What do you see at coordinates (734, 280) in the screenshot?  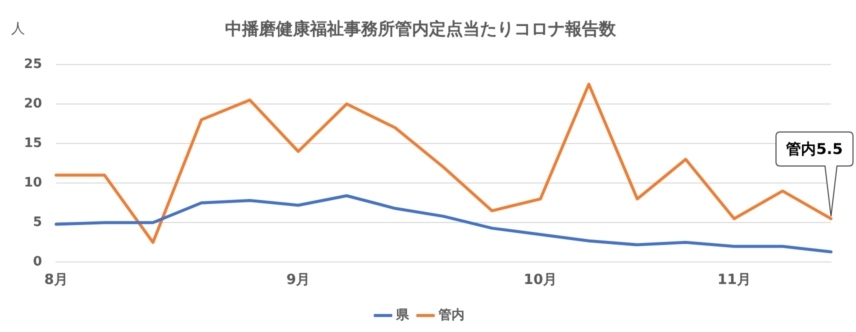 I see `x-tick-label: 11月` at bounding box center [734, 280].